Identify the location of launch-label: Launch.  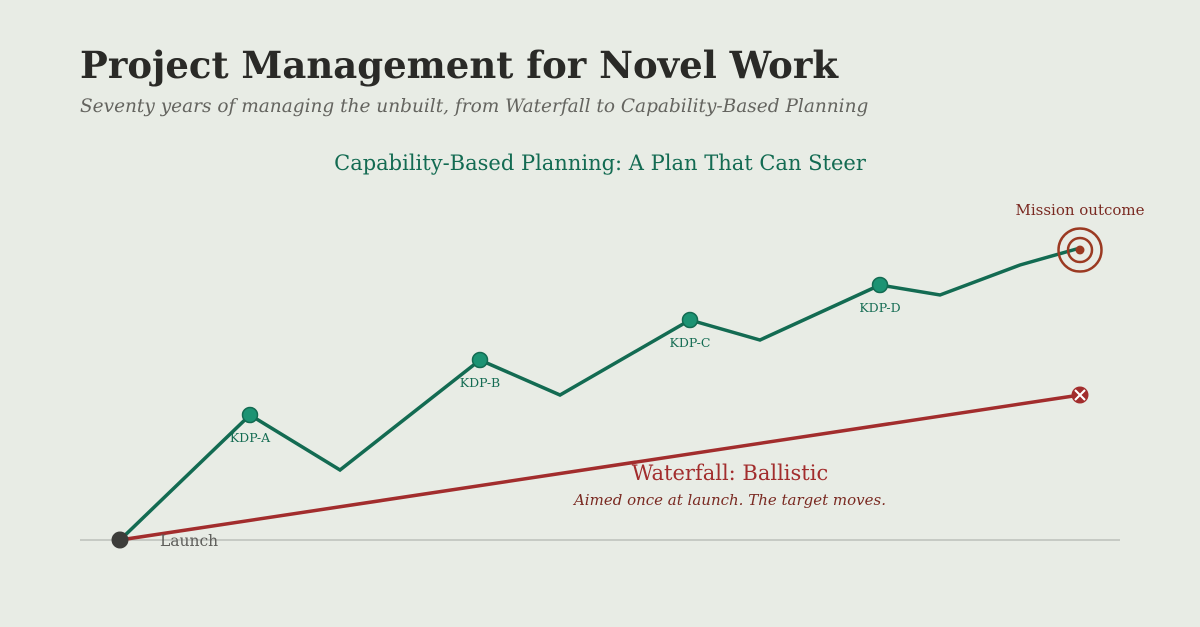
(189, 541).